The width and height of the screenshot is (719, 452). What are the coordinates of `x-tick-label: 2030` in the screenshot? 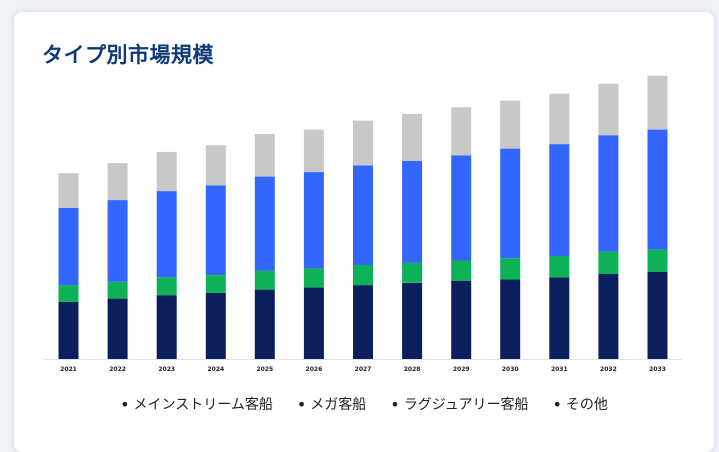 It's located at (510, 369).